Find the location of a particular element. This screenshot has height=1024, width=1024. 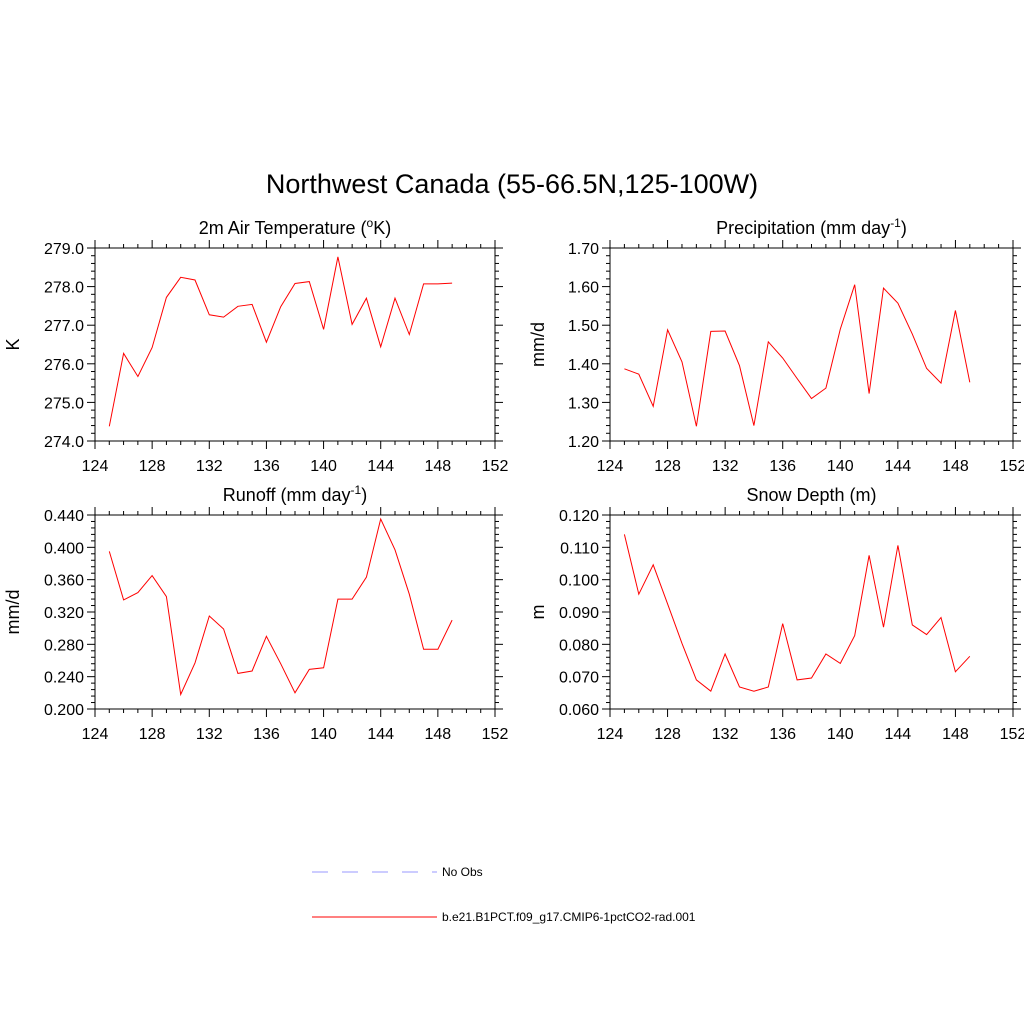

temperature-x-tick-label: 152 is located at coordinates (495, 466).